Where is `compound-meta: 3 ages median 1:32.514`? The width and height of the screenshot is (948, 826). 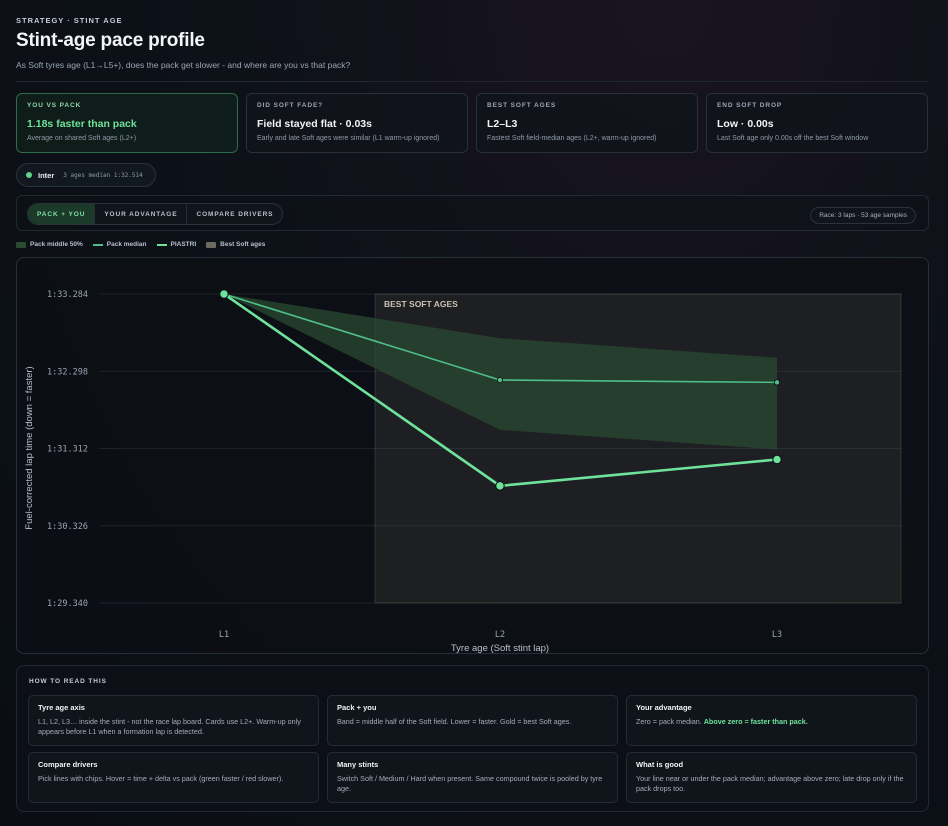 compound-meta: 3 ages median 1:32.514 is located at coordinates (103, 175).